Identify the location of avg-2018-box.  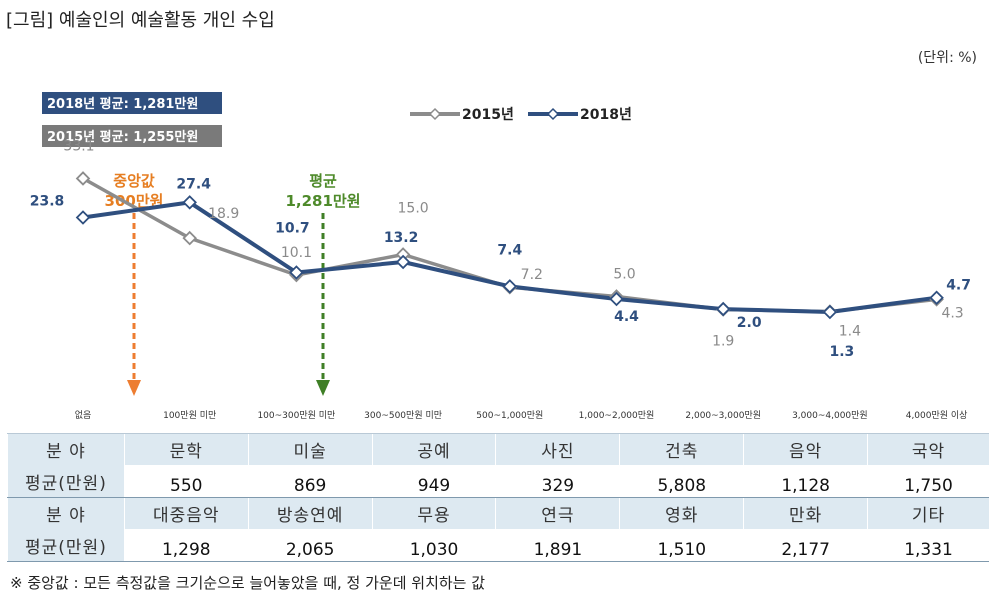
(132, 103).